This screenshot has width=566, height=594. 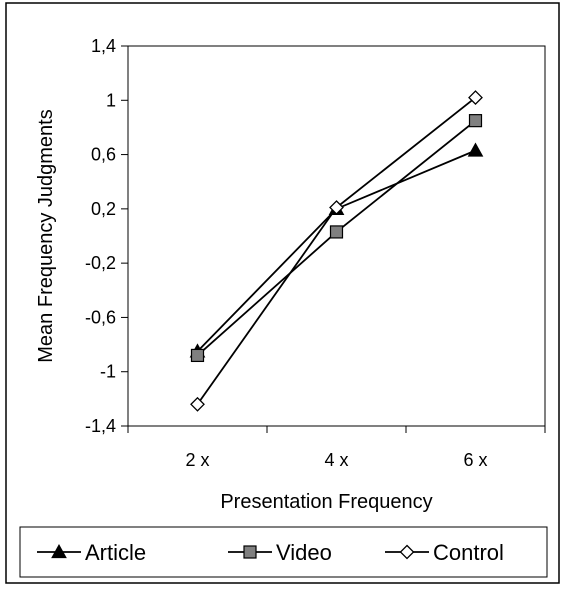 What do you see at coordinates (197, 460) in the screenshot?
I see `x-tick-label: 2 x` at bounding box center [197, 460].